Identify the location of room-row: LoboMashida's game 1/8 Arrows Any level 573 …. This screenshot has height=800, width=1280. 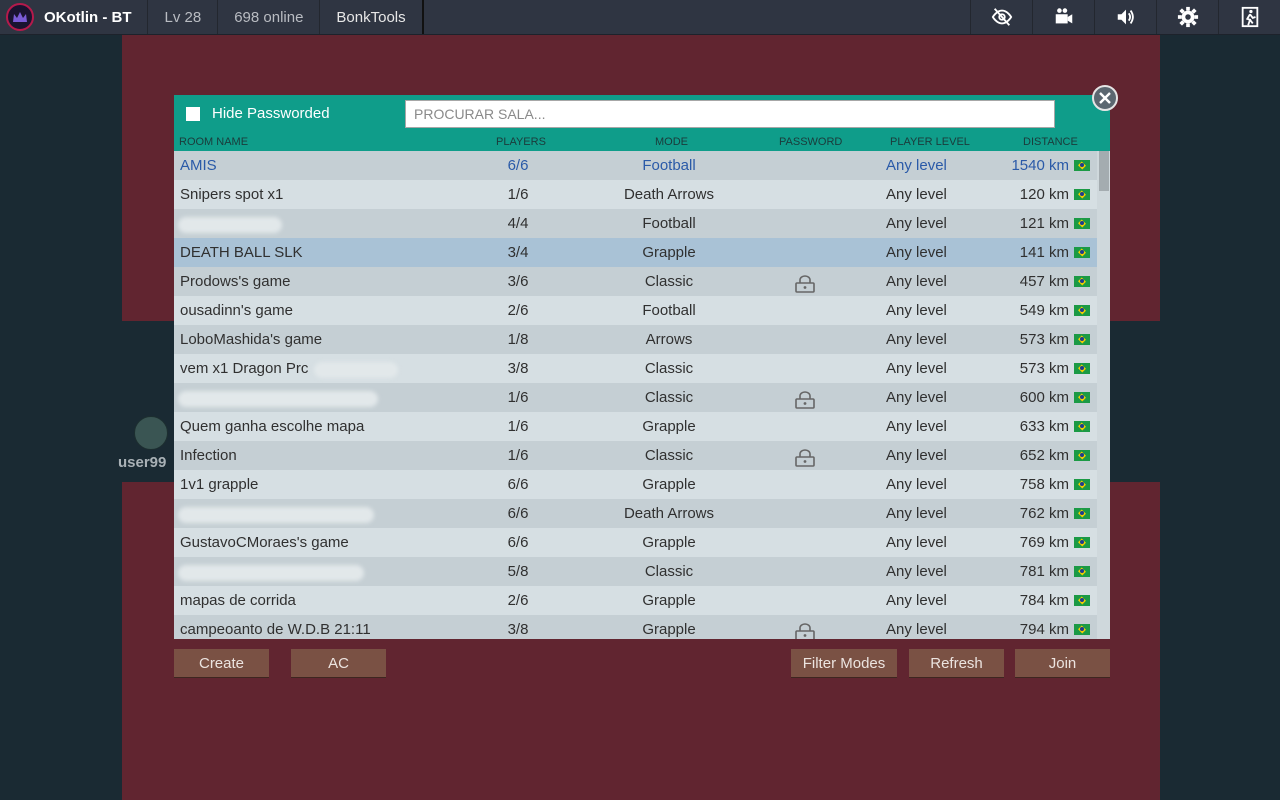
(635, 339).